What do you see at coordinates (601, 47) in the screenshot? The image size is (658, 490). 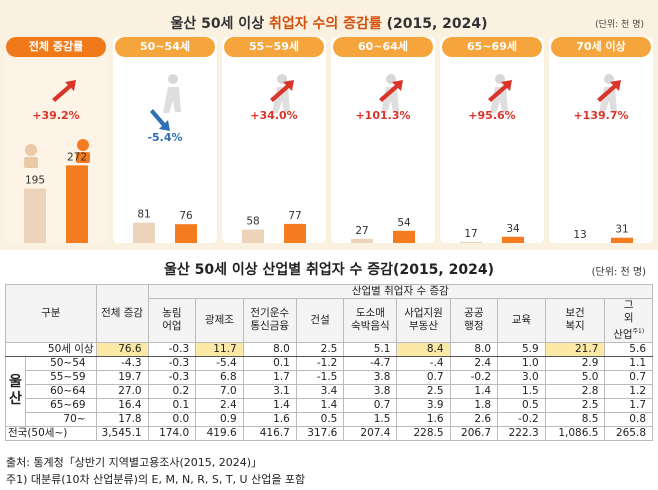 I see `card-header: 70세 이상` at bounding box center [601, 47].